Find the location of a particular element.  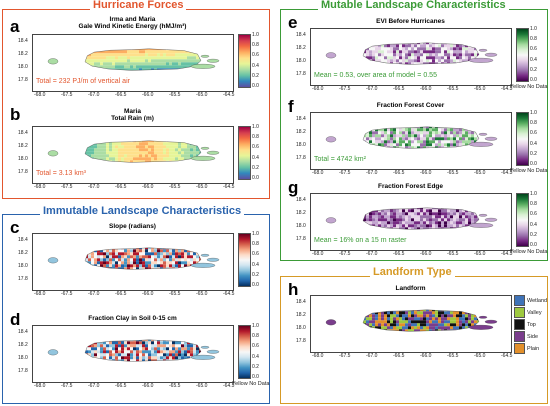

y-tick-d: 18.0 is located at coordinates (23, 358).